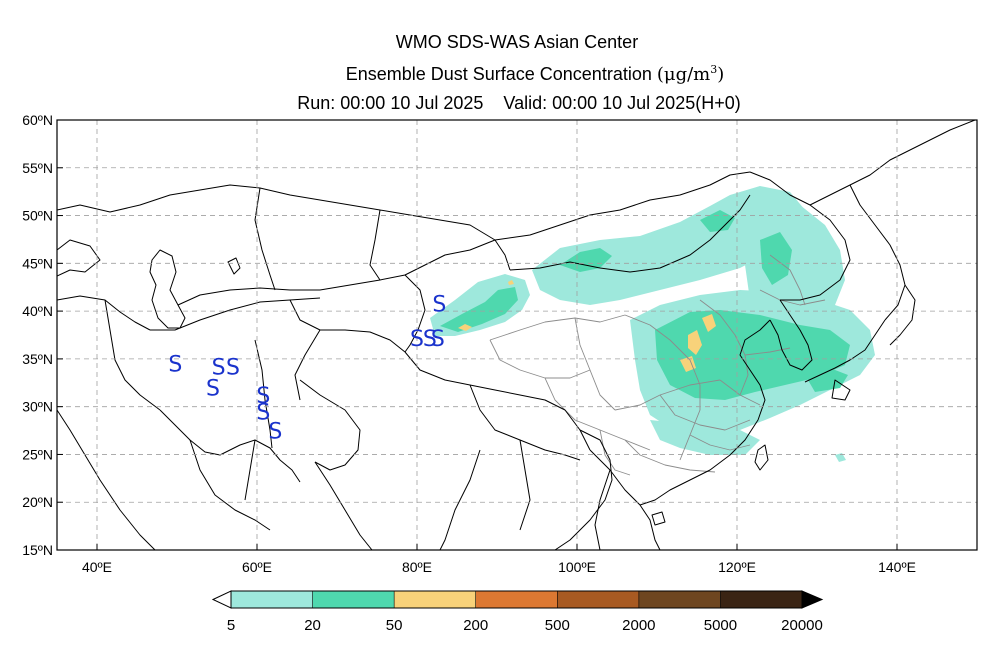  What do you see at coordinates (776, 258) in the screenshot?
I see `dust-core-northeast` at bounding box center [776, 258].